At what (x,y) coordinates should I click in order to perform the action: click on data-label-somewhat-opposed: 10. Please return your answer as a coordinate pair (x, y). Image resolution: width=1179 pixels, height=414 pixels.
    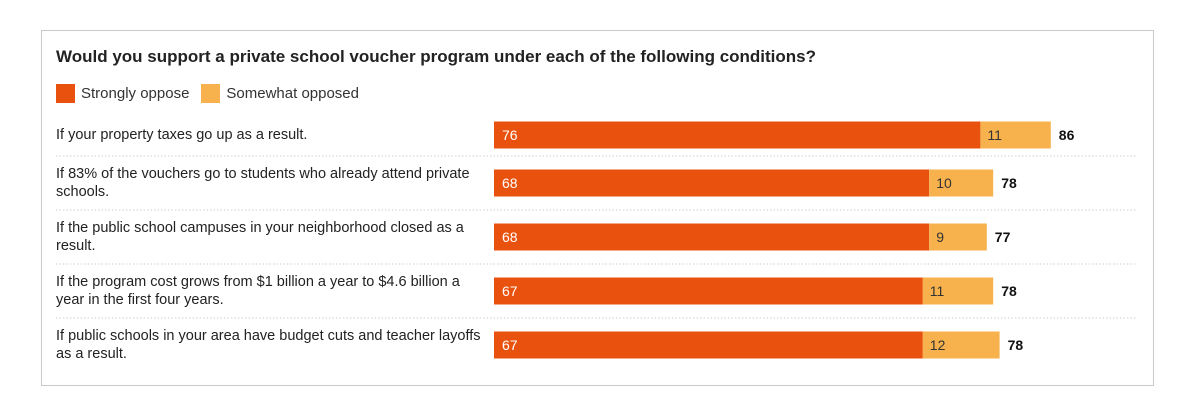
    Looking at the image, I should click on (944, 183).